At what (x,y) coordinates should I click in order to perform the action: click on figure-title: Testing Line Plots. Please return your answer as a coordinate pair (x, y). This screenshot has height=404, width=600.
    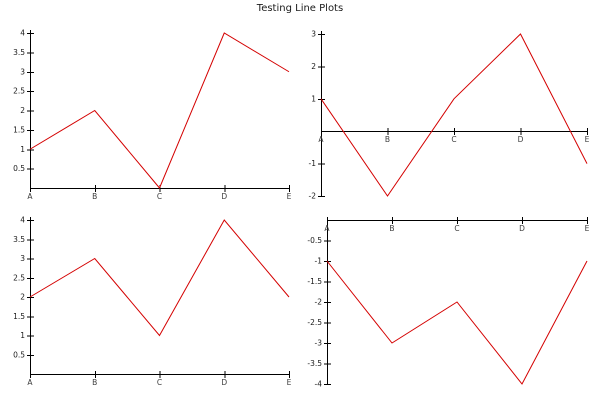
    Looking at the image, I should click on (300, 8).